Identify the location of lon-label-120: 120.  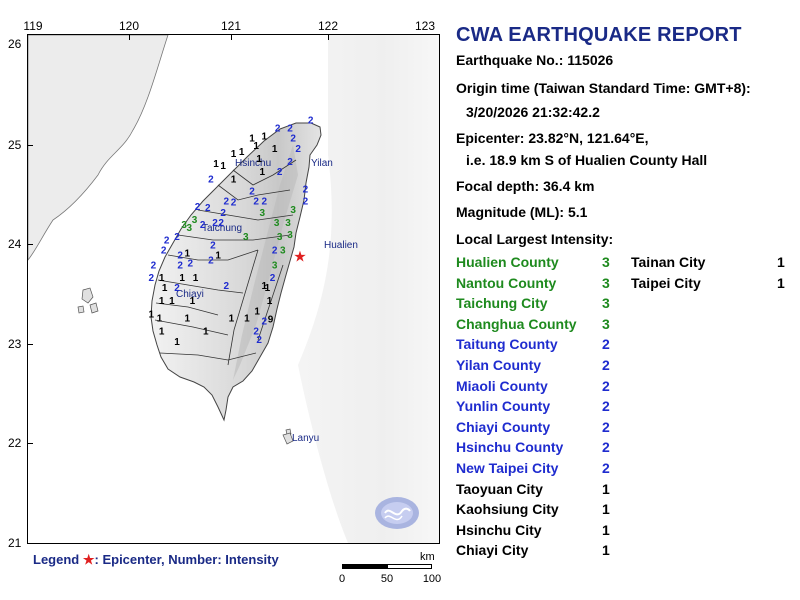
(129, 26).